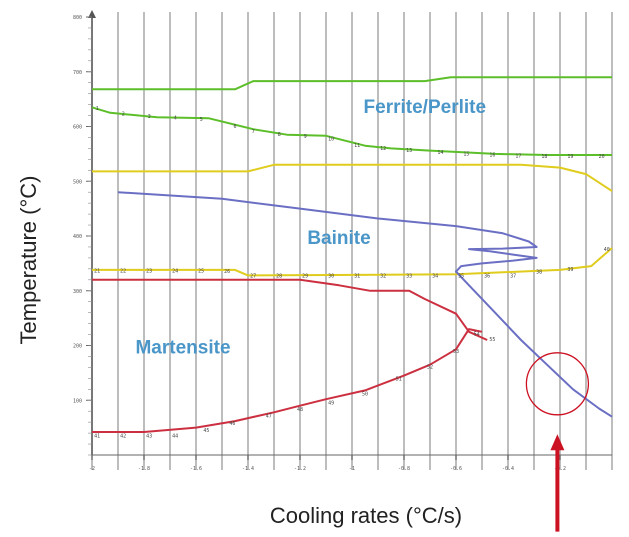  I want to click on point-label: 45, so click(206, 431).